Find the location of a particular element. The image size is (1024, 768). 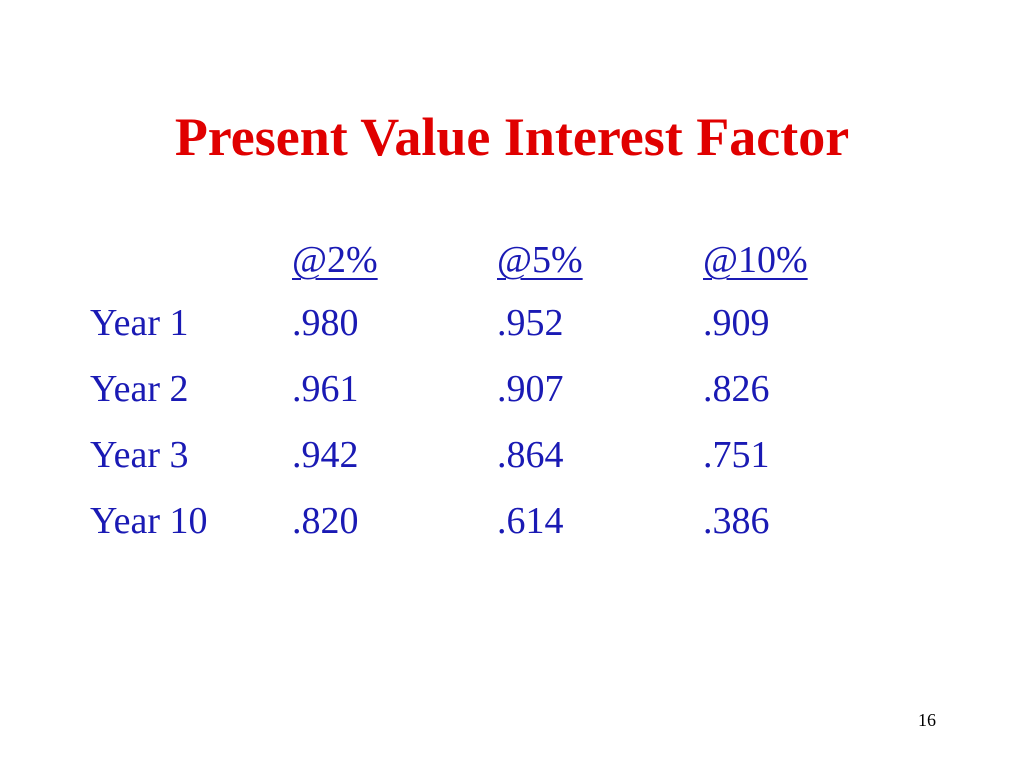

row-label: Year 10 is located at coordinates (149, 521).